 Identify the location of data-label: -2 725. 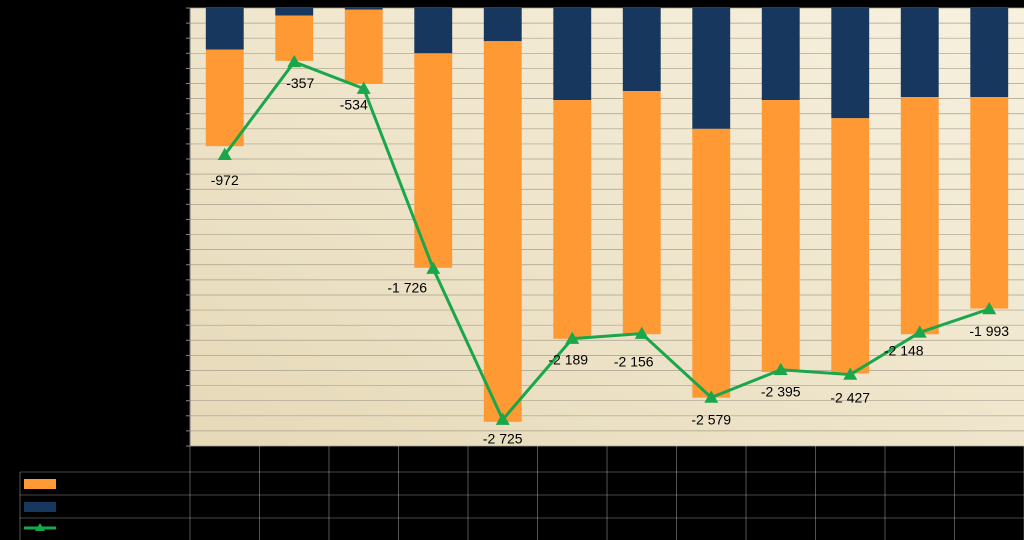
(503, 439).